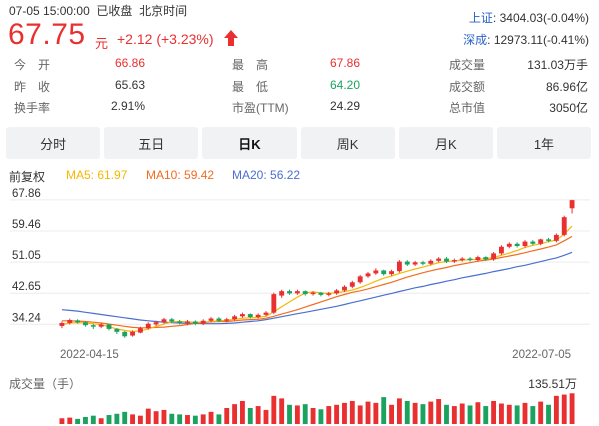 The width and height of the screenshot is (599, 426). I want to click on stat-high-value: 67.86, so click(344, 63).